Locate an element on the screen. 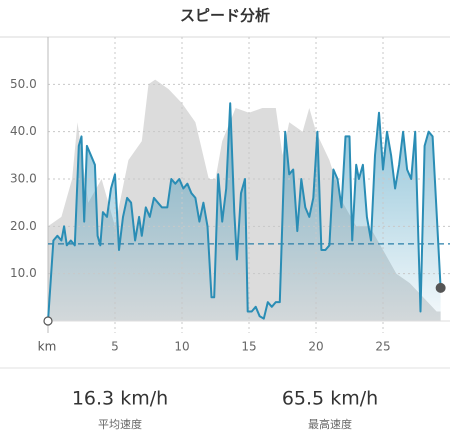 The image size is (450, 444). x-axis-label: km is located at coordinates (47, 347).